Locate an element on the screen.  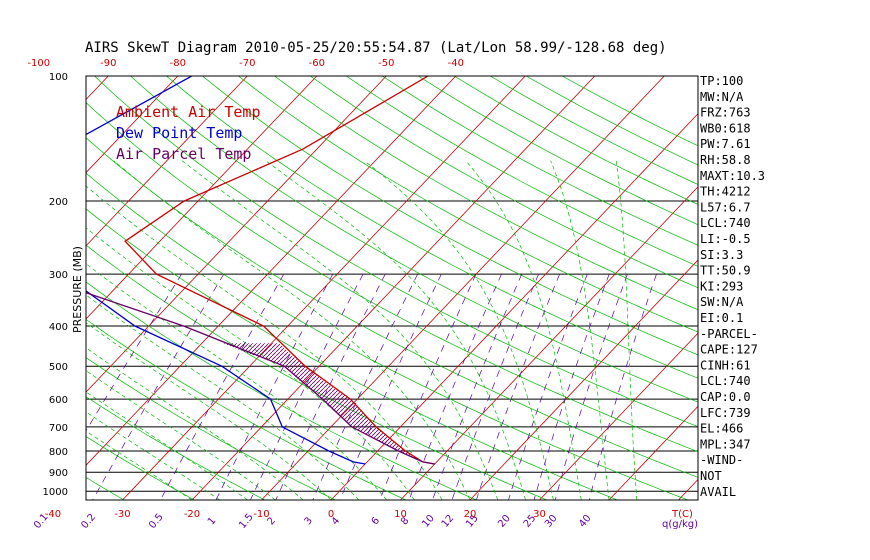
index-value: TP:100 is located at coordinates (721, 81).